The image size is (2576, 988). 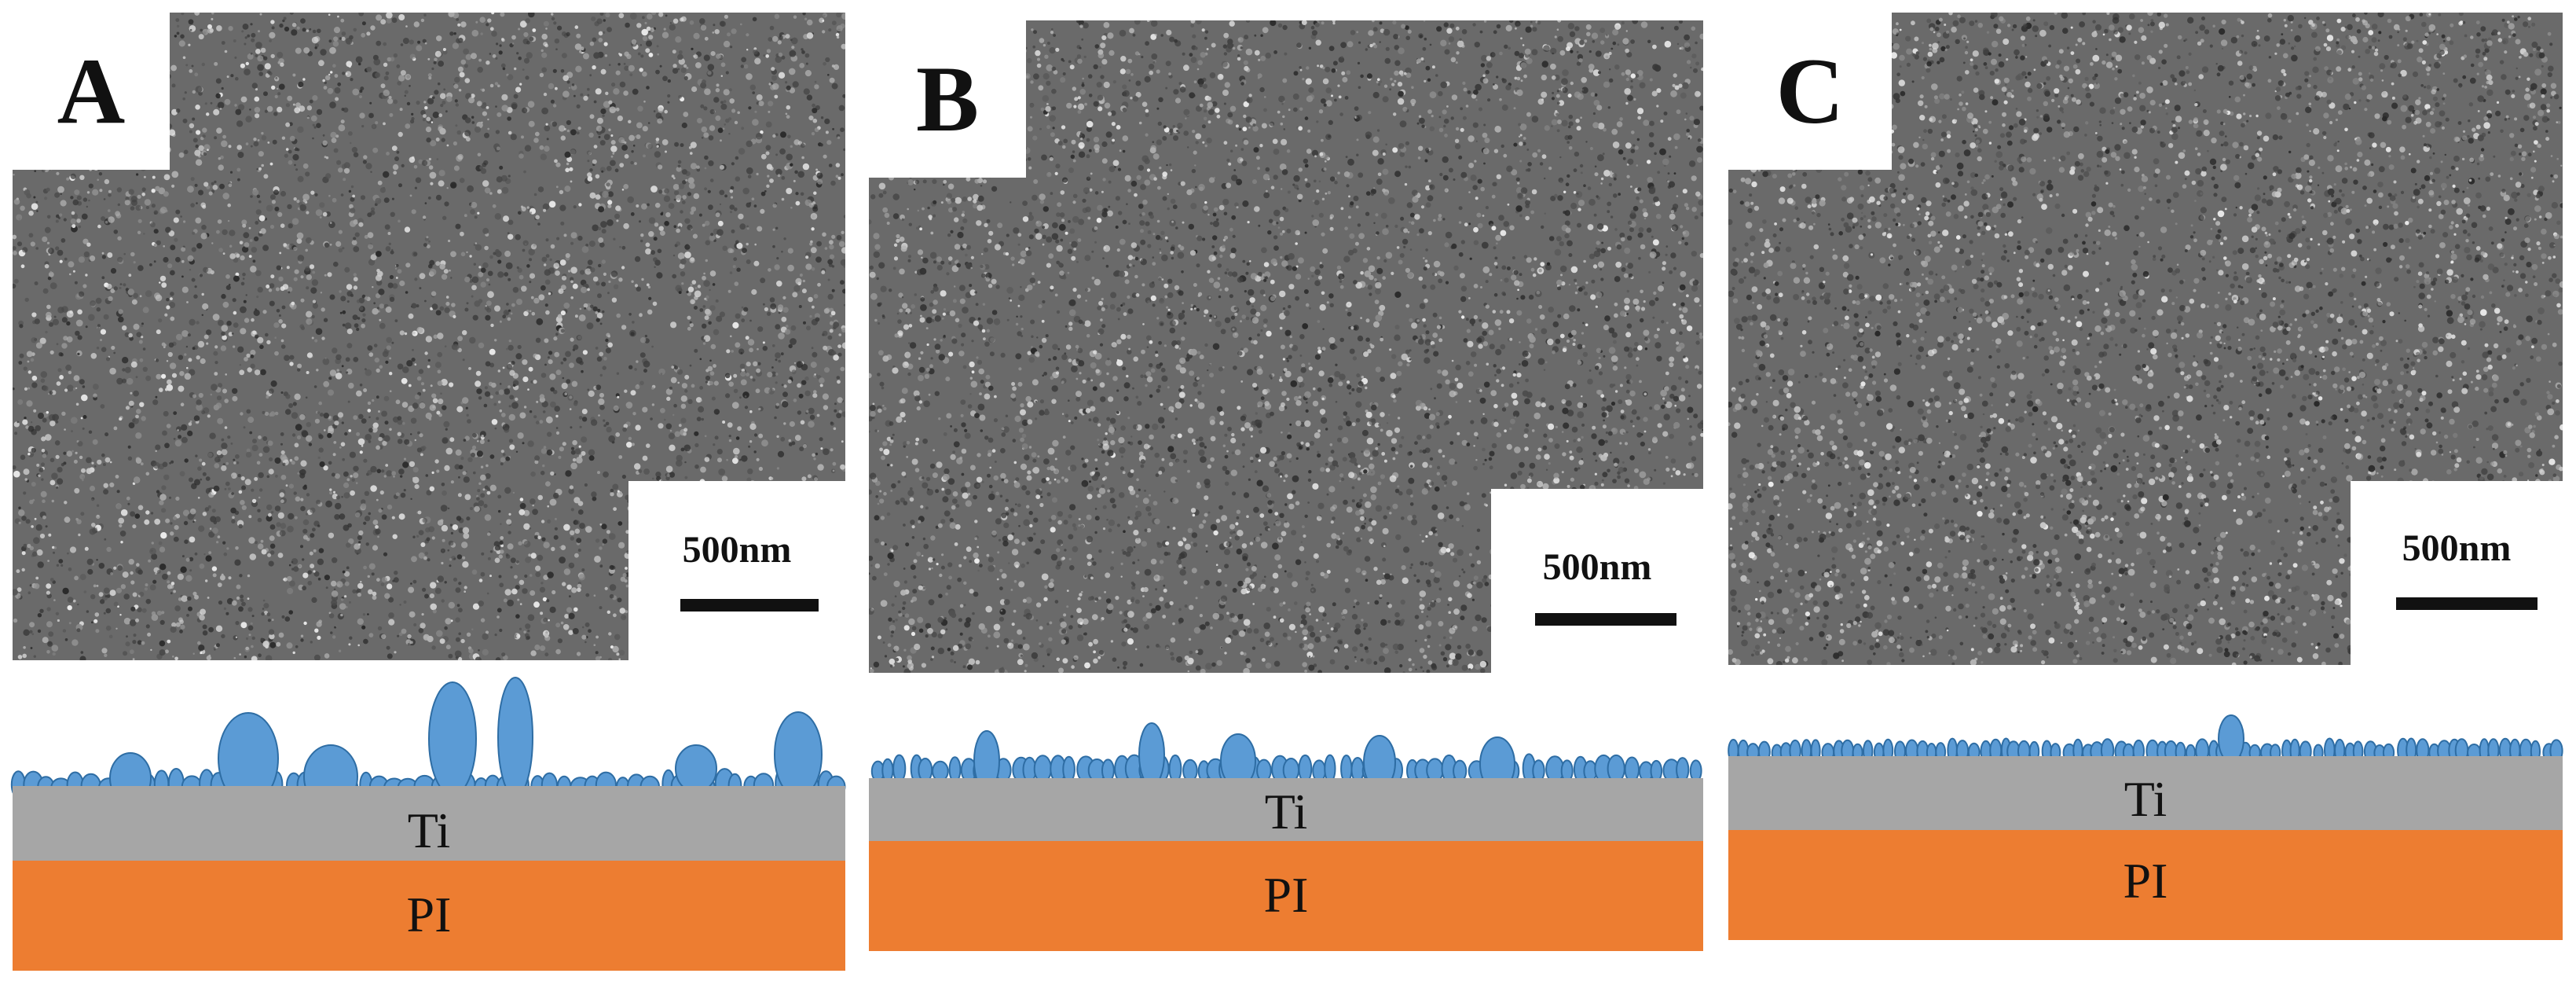 I want to click on ti-layer-b: Ti, so click(x=1286, y=809).